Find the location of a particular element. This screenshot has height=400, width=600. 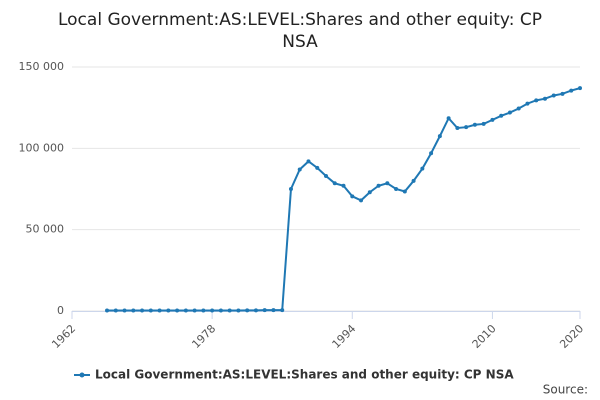

x-tick-label: 1978 is located at coordinates (203, 336).